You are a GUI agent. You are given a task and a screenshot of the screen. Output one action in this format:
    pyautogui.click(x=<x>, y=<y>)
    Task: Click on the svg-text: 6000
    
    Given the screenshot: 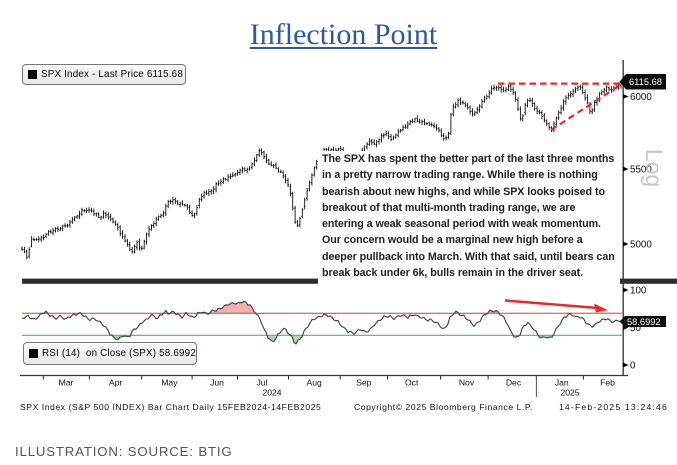 What is the action you would take?
    pyautogui.click(x=641, y=97)
    